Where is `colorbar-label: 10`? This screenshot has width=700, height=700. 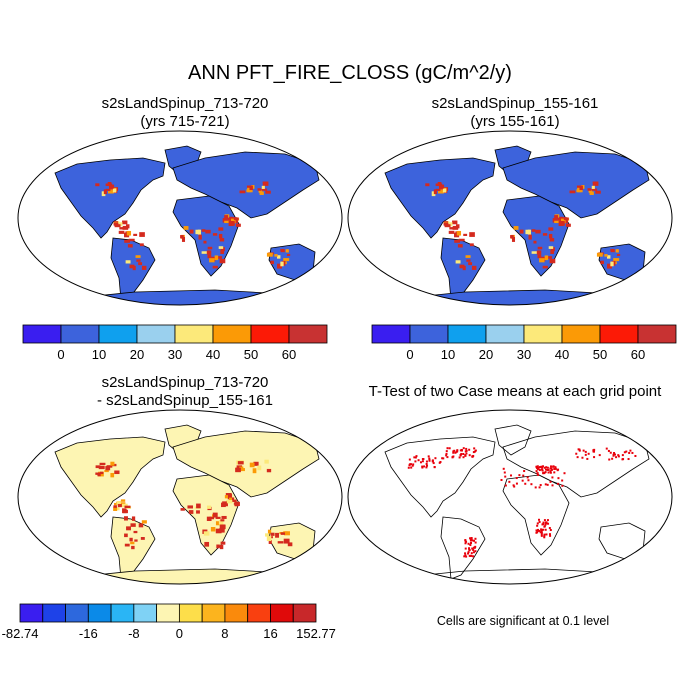
colorbar-label: 10 is located at coordinates (99, 354).